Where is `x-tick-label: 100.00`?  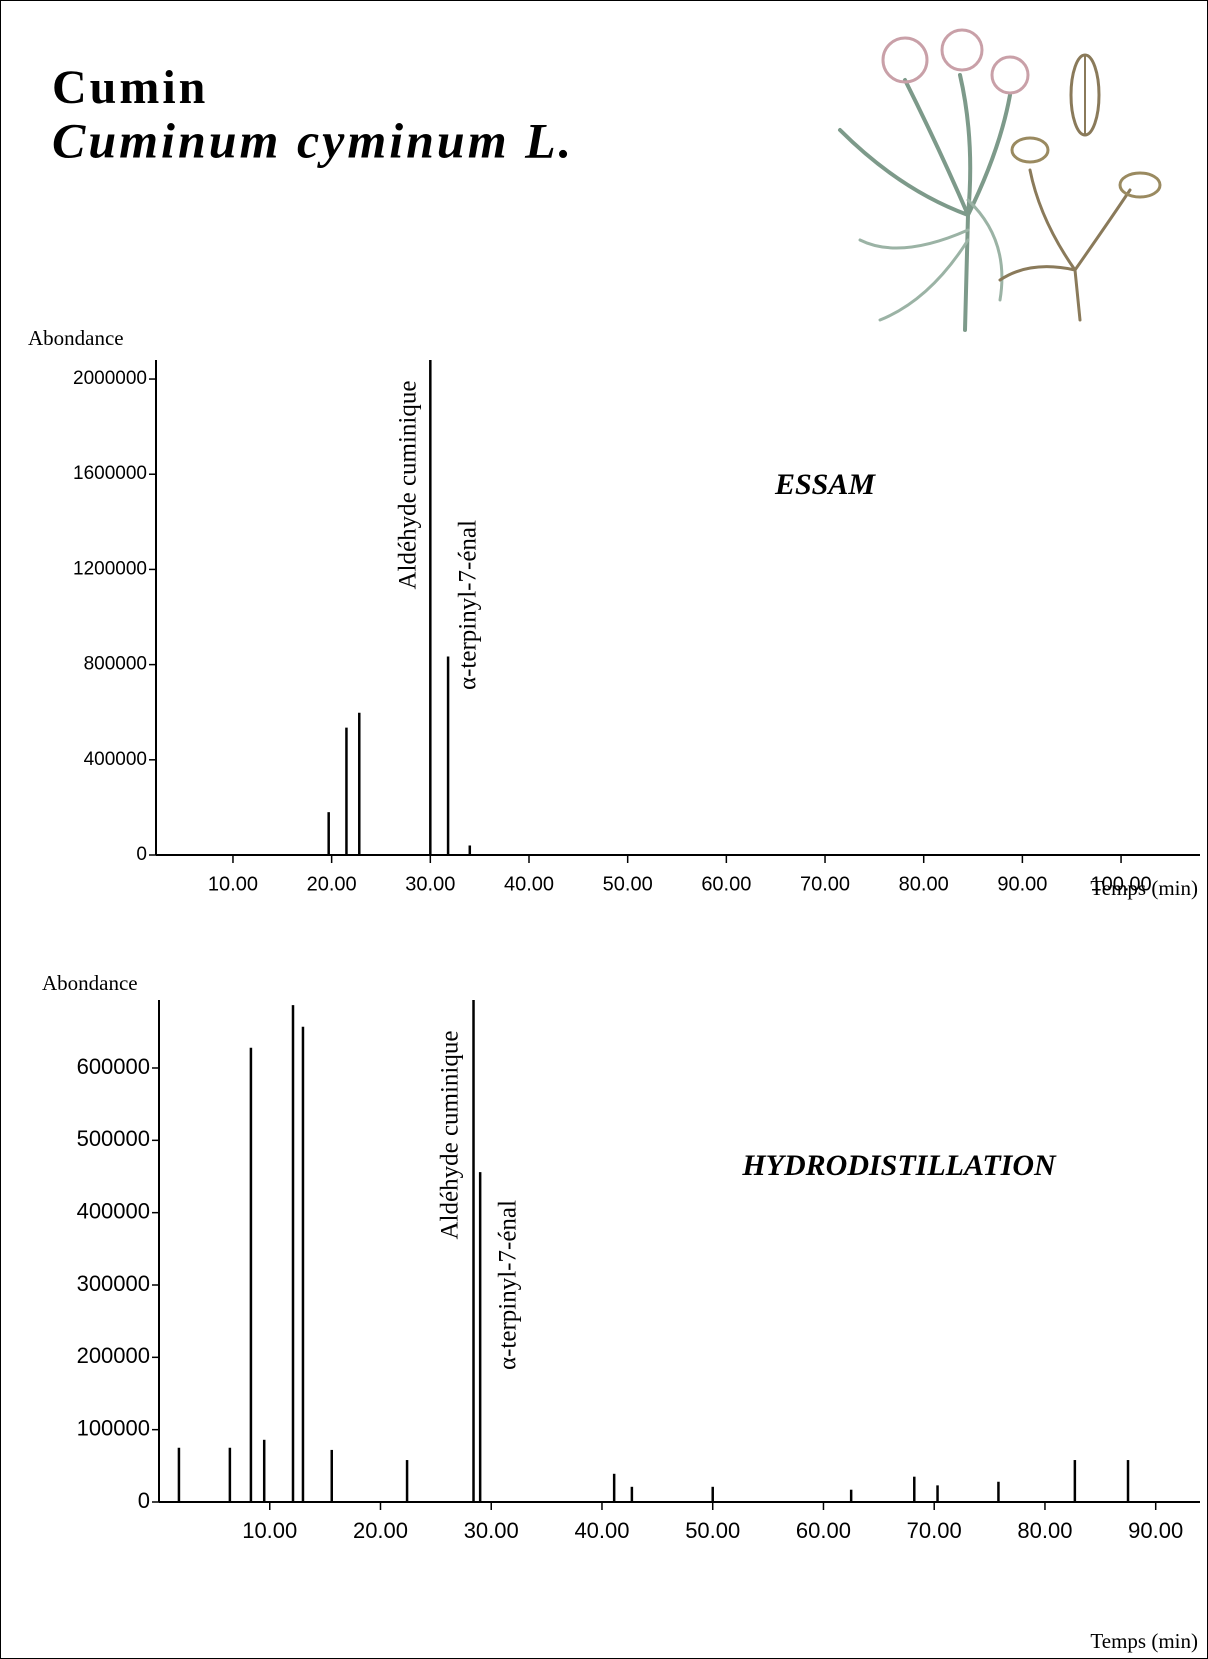 x-tick-label: 100.00 is located at coordinates (1120, 884).